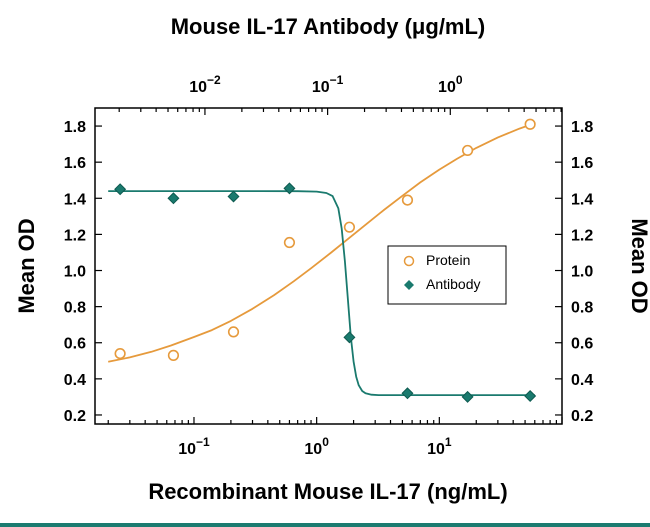 Image resolution: width=650 pixels, height=527 pixels. I want to click on footer-accent-bar, so click(325, 525).